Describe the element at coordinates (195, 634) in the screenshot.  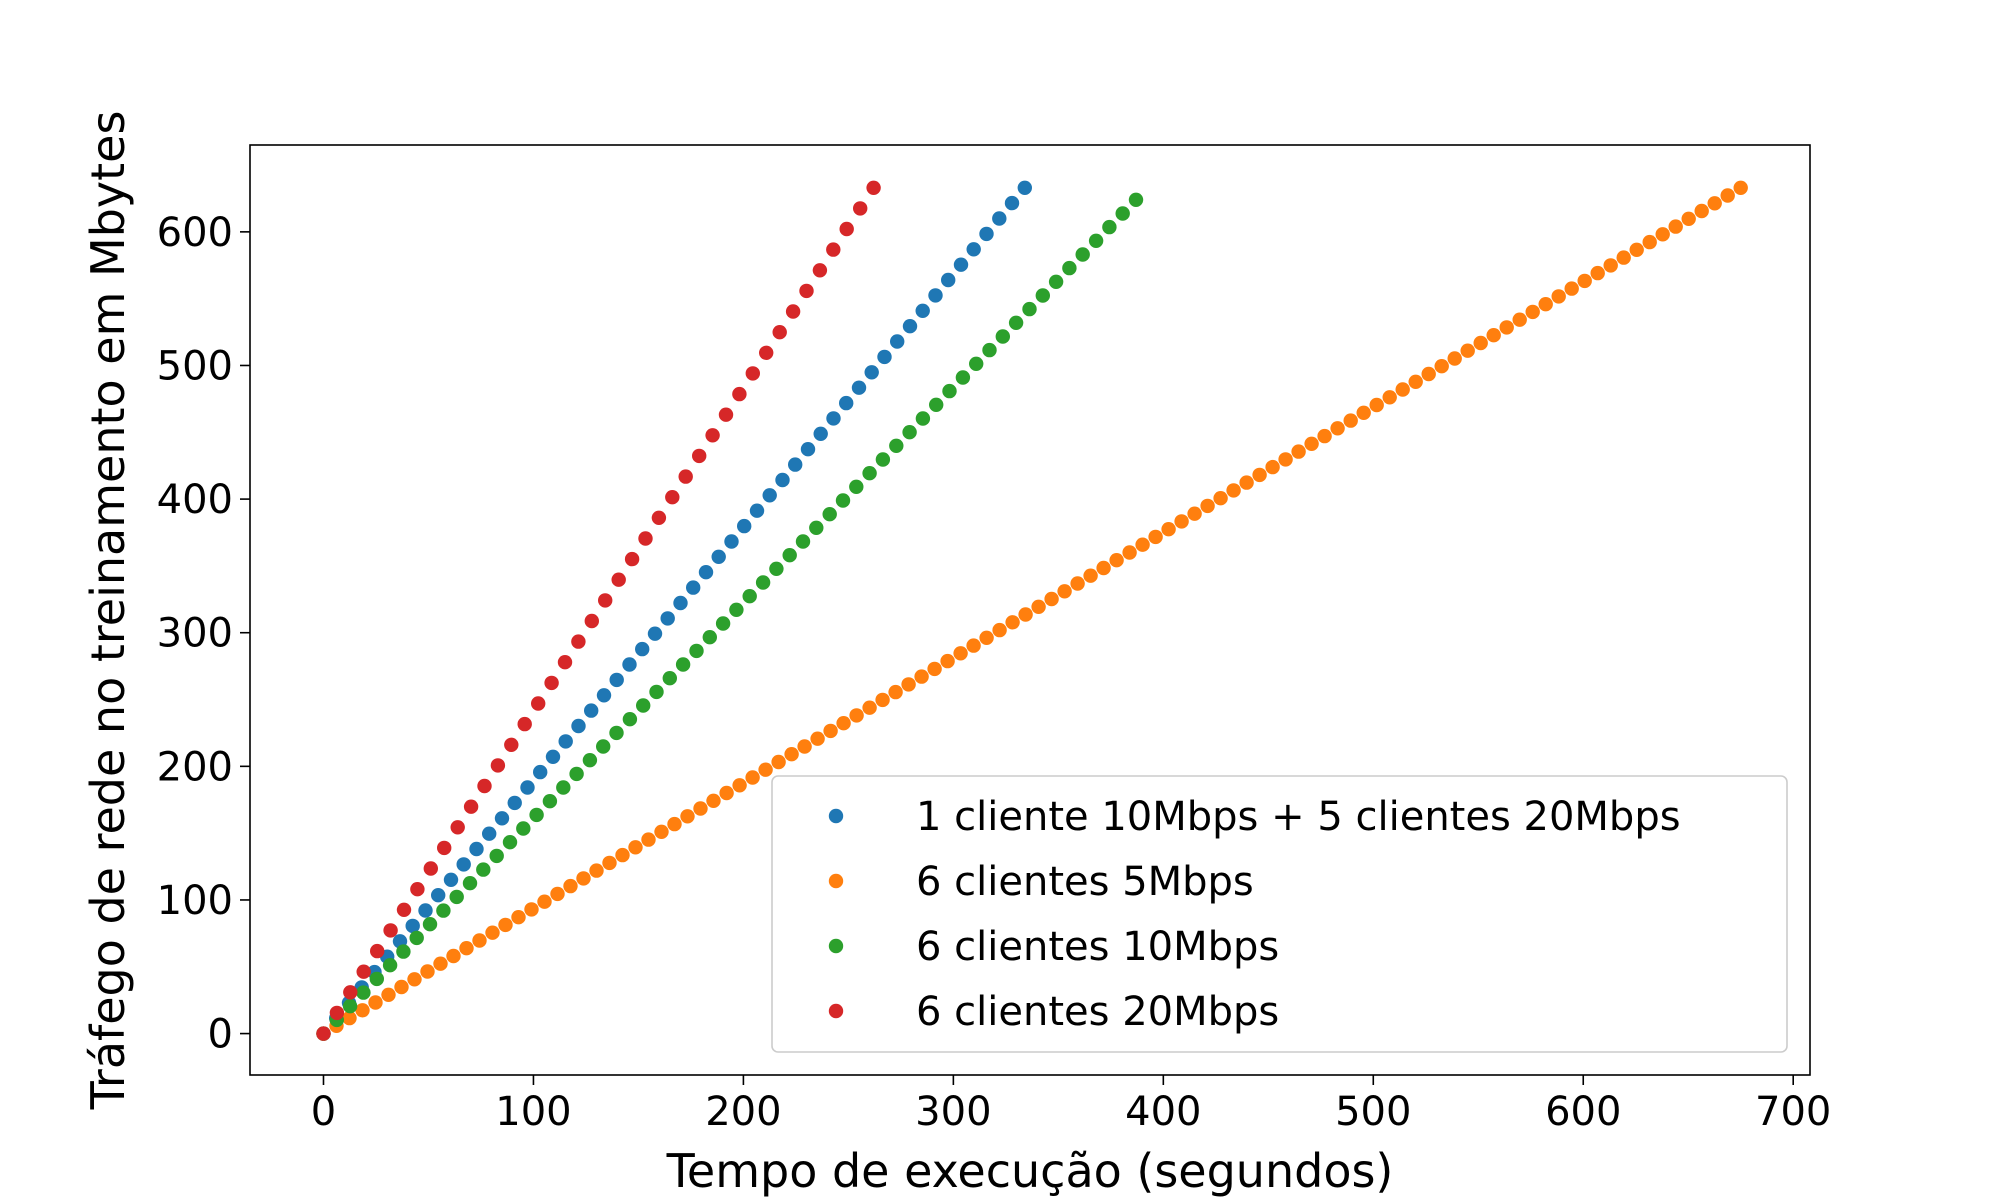
I see `y-tick-label: 300` at that location.